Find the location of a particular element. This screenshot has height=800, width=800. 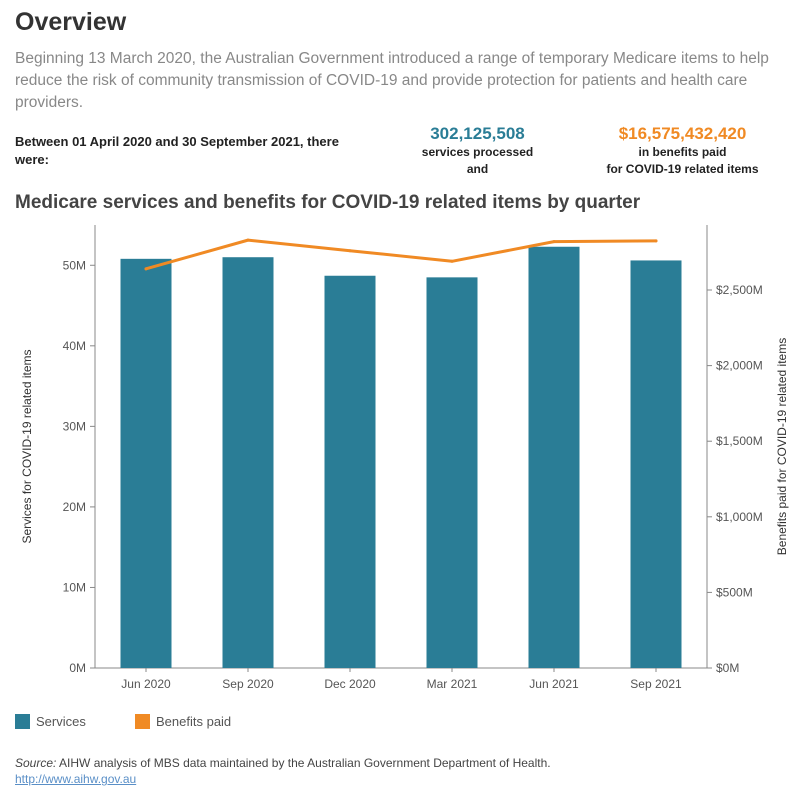

left-axis-tick-label: 10M is located at coordinates (74, 587).